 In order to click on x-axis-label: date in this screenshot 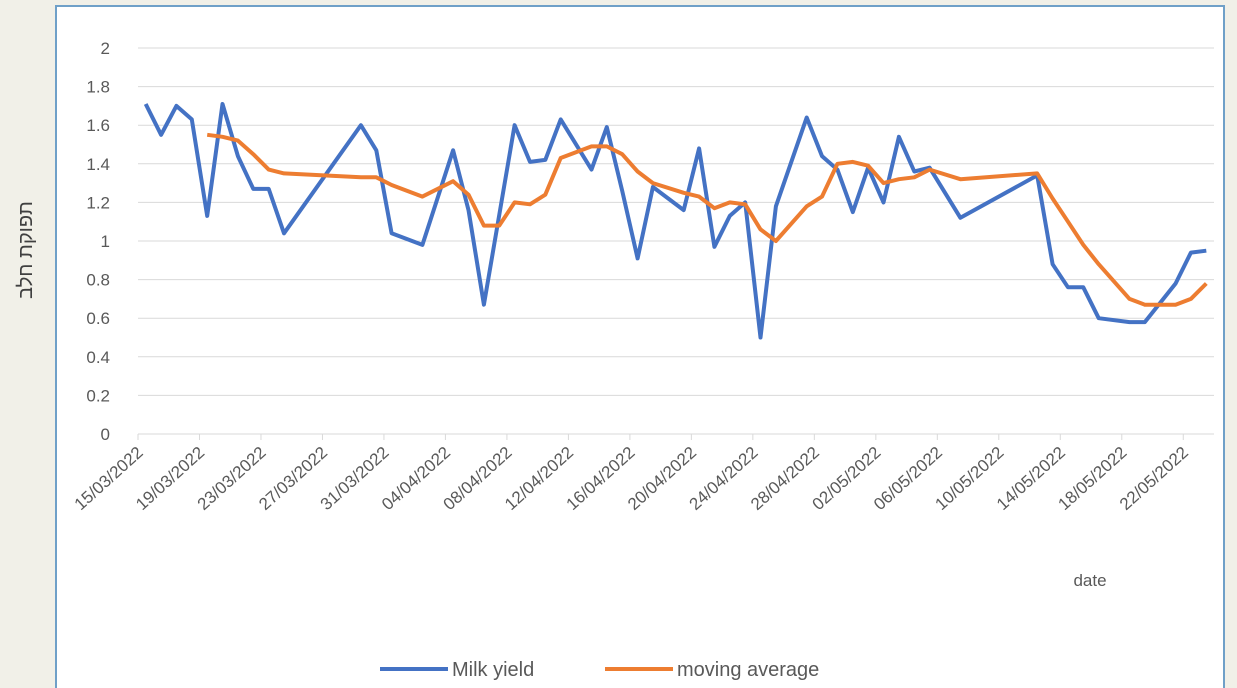, I will do `click(1089, 580)`.